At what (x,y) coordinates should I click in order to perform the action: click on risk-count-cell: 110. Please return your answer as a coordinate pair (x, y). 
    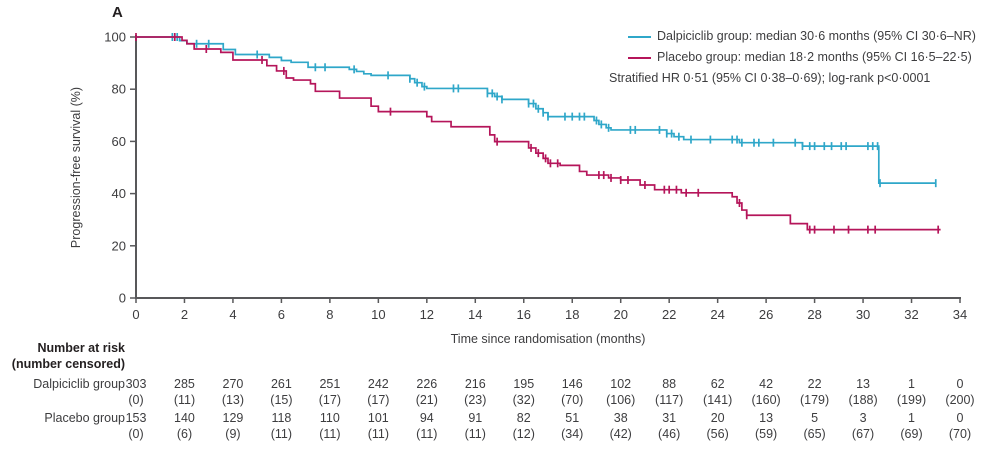
    Looking at the image, I should click on (329, 418).